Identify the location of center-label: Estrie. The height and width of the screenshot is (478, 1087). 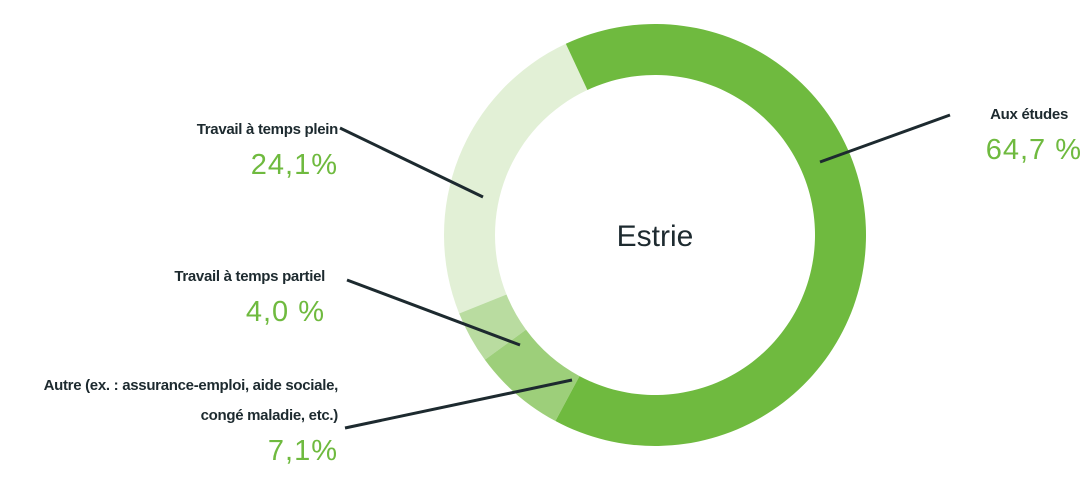
(655, 236).